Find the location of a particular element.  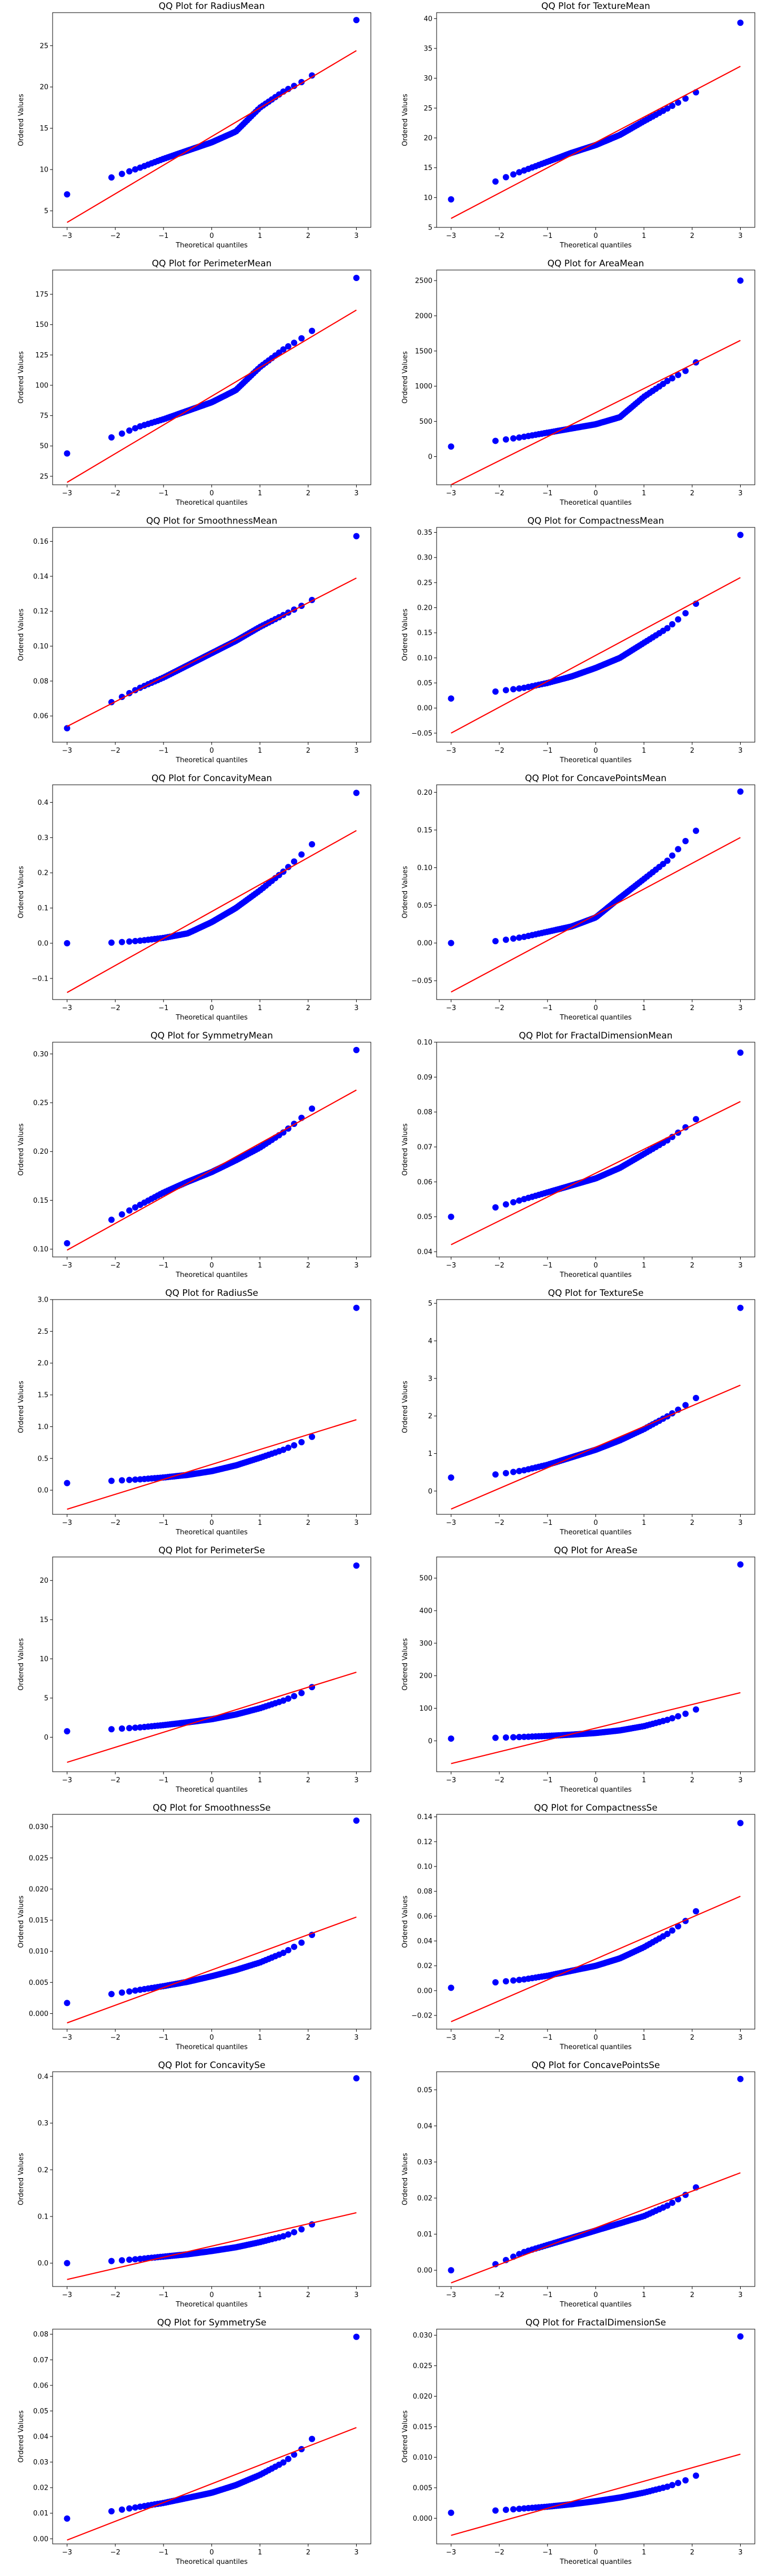

y-tick-label: 0.08 is located at coordinates (40, 681).